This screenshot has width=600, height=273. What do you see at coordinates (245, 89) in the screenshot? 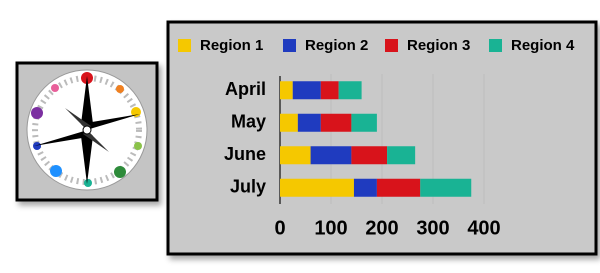
I see `y-tick-label: April` at bounding box center [245, 89].